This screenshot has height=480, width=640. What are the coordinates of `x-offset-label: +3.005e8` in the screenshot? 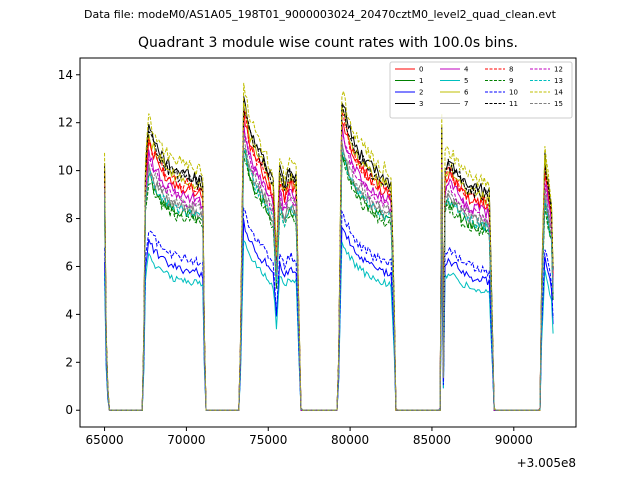 It's located at (546, 463).